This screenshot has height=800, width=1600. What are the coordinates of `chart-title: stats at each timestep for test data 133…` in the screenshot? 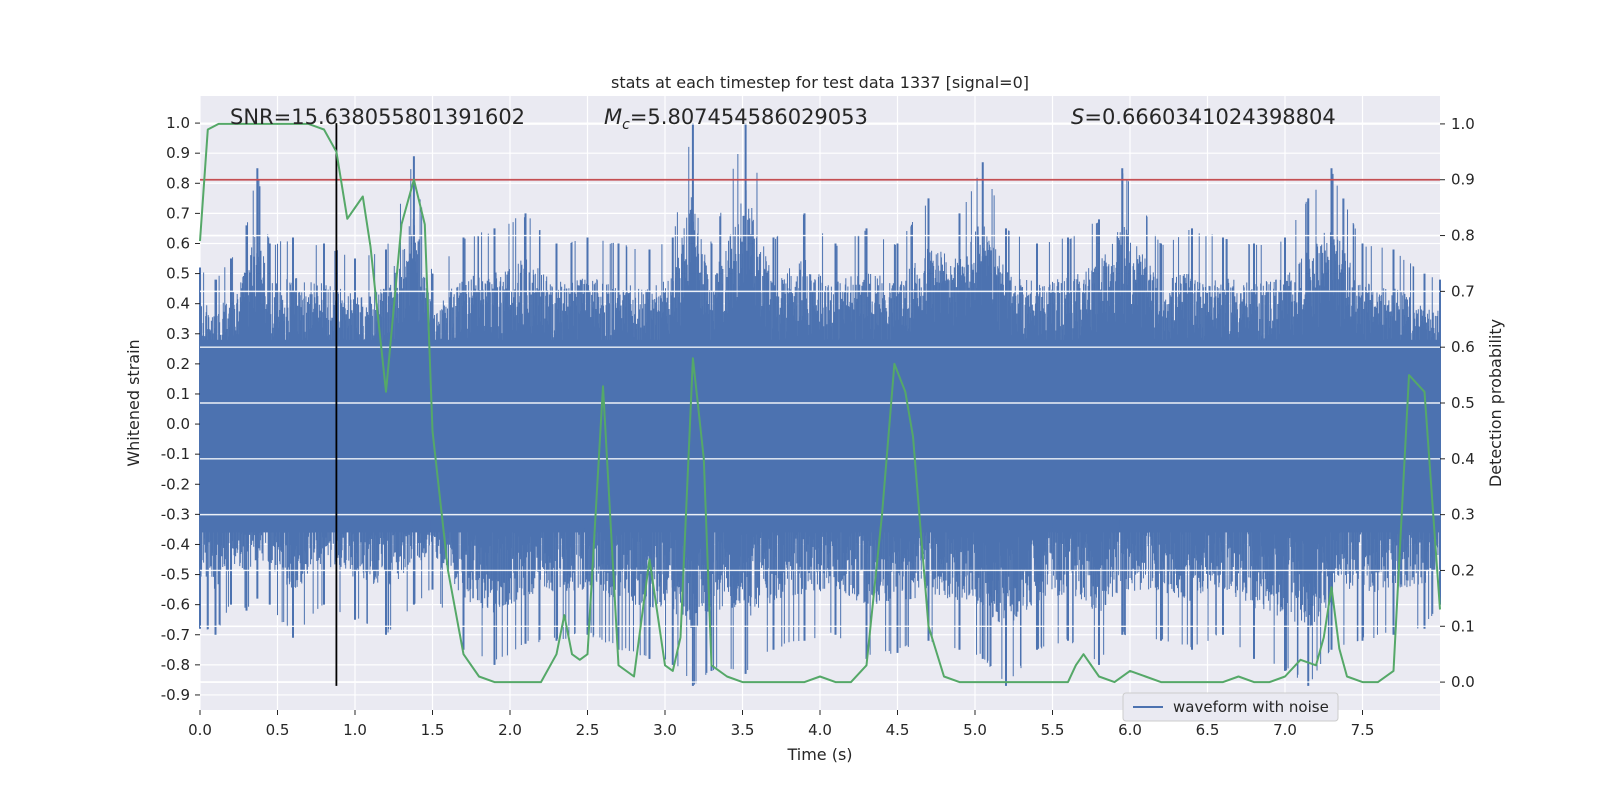 It's located at (820, 82).